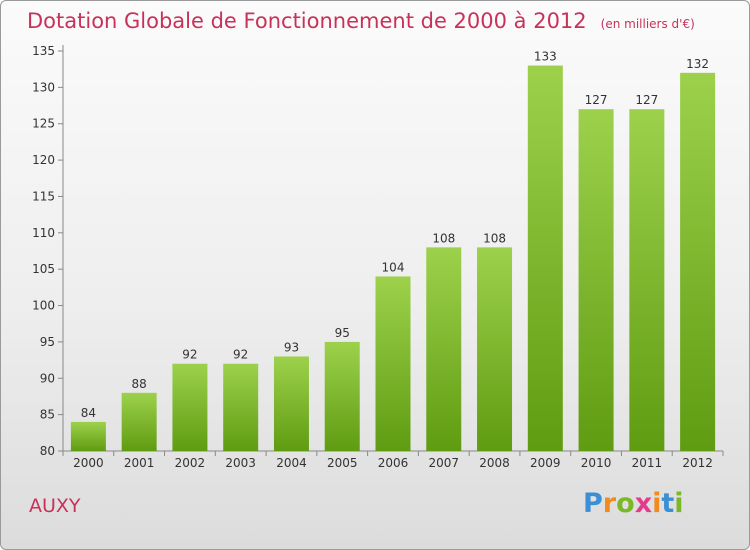  What do you see at coordinates (596, 463) in the screenshot?
I see `x-tick-label-2010: 2010` at bounding box center [596, 463].